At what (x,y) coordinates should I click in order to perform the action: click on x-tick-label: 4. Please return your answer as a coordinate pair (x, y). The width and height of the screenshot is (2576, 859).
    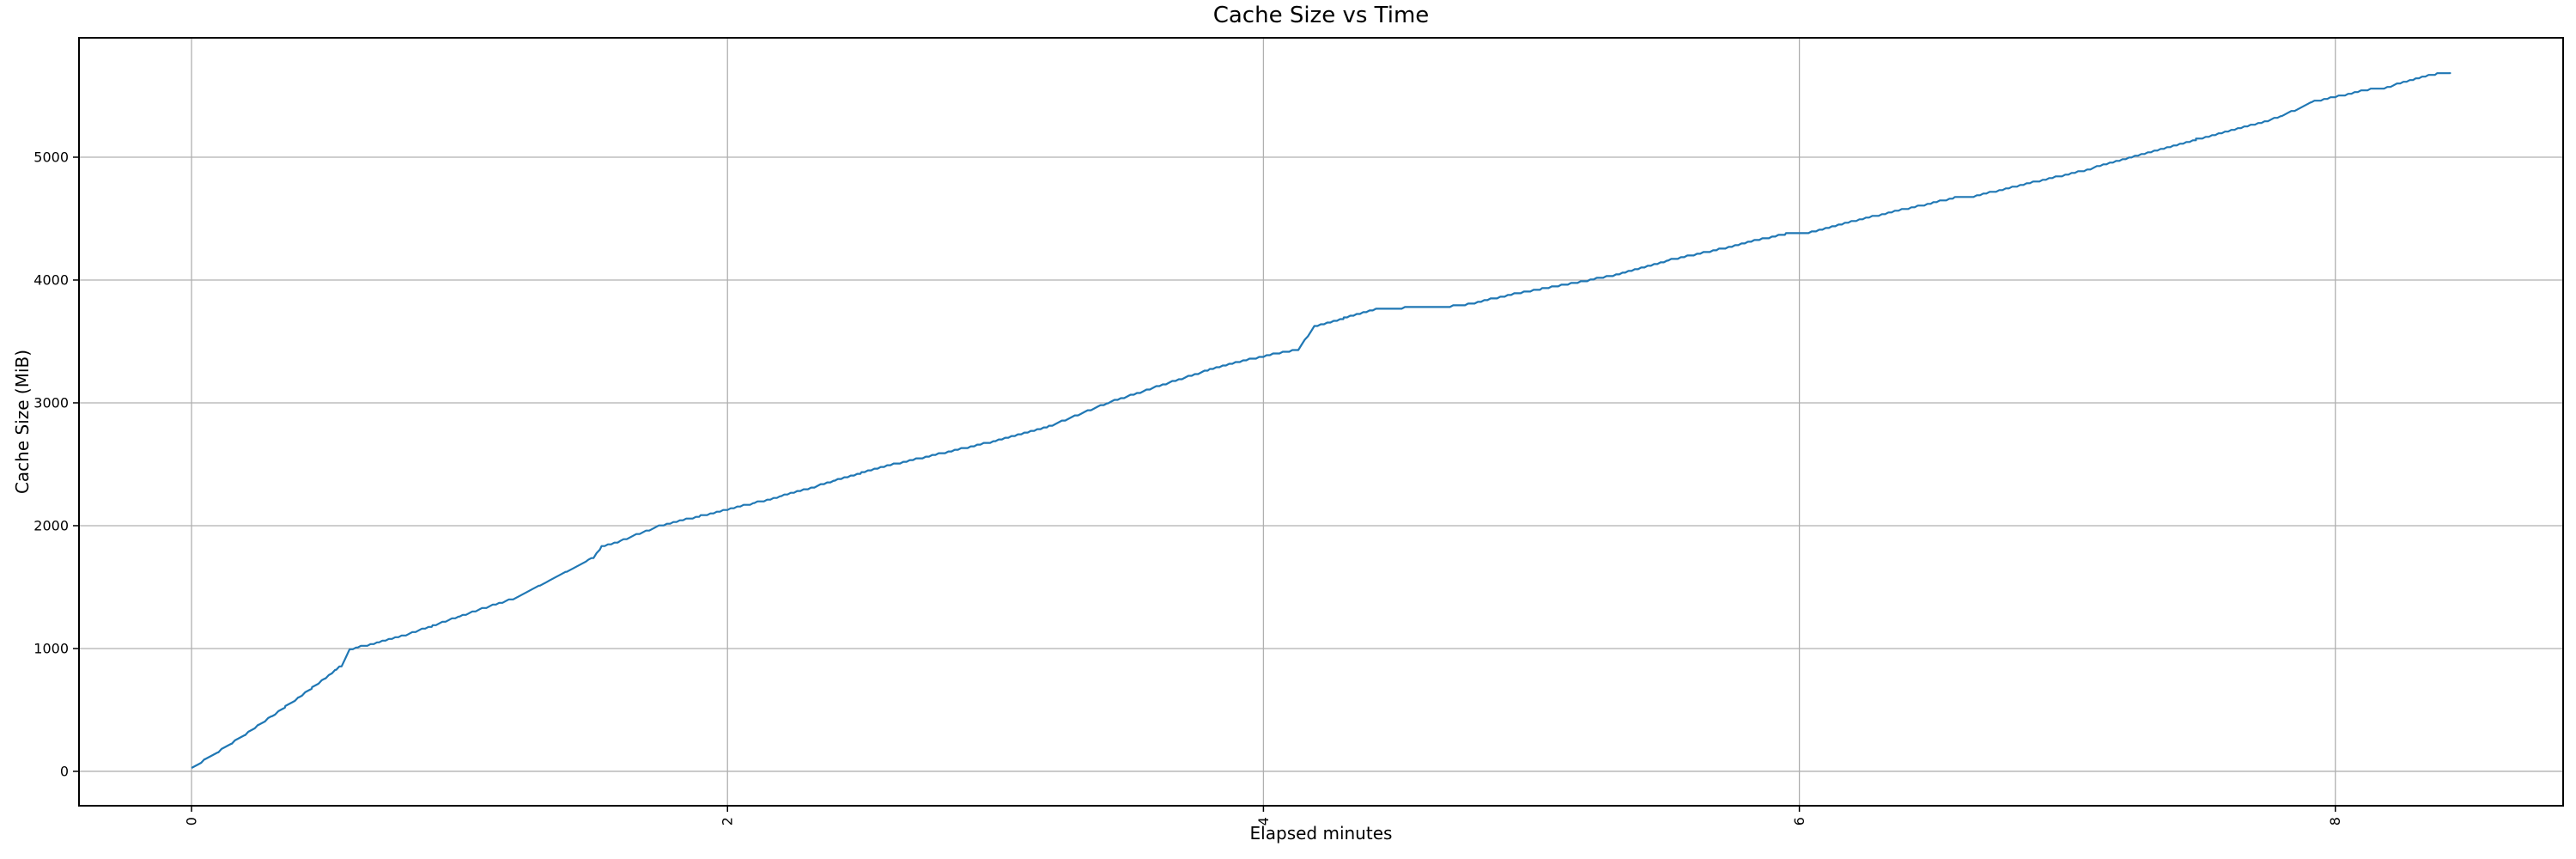
    Looking at the image, I should click on (1263, 821).